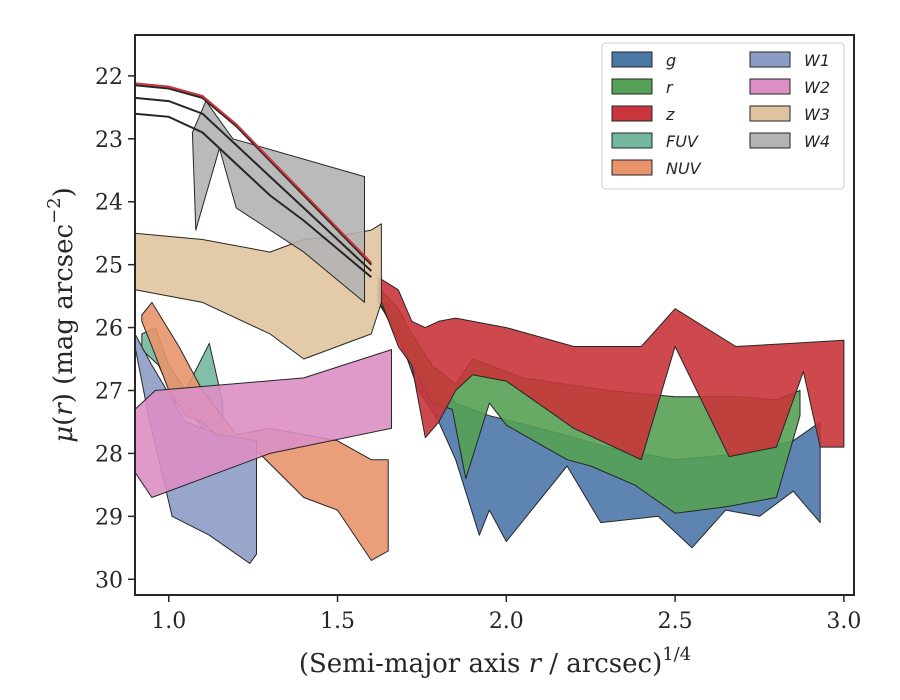 This screenshot has width=900, height=700. What do you see at coordinates (670, 87) in the screenshot?
I see `legend-label-r: r` at bounding box center [670, 87].